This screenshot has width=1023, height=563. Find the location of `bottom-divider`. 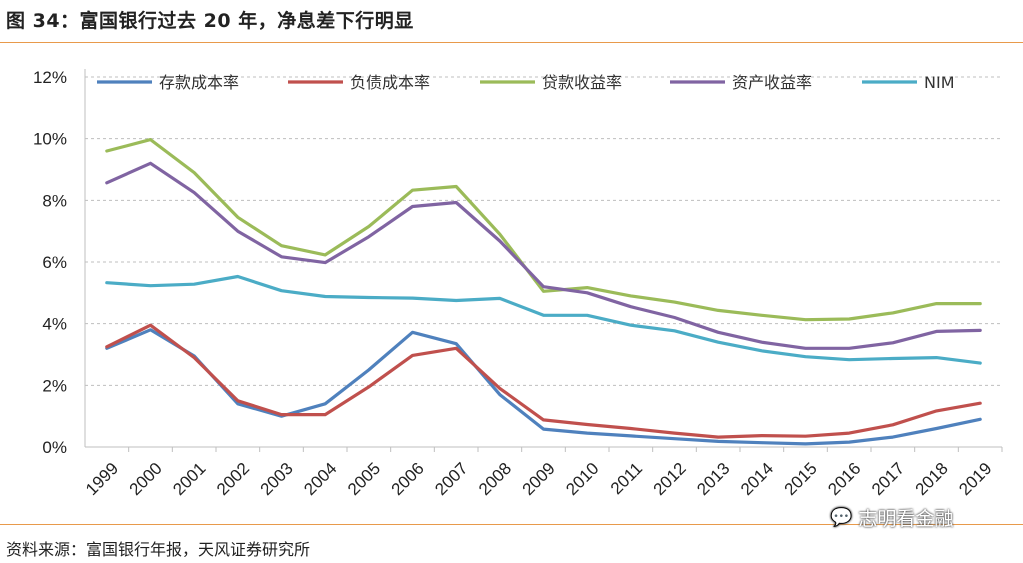

bottom-divider is located at coordinates (511, 524).